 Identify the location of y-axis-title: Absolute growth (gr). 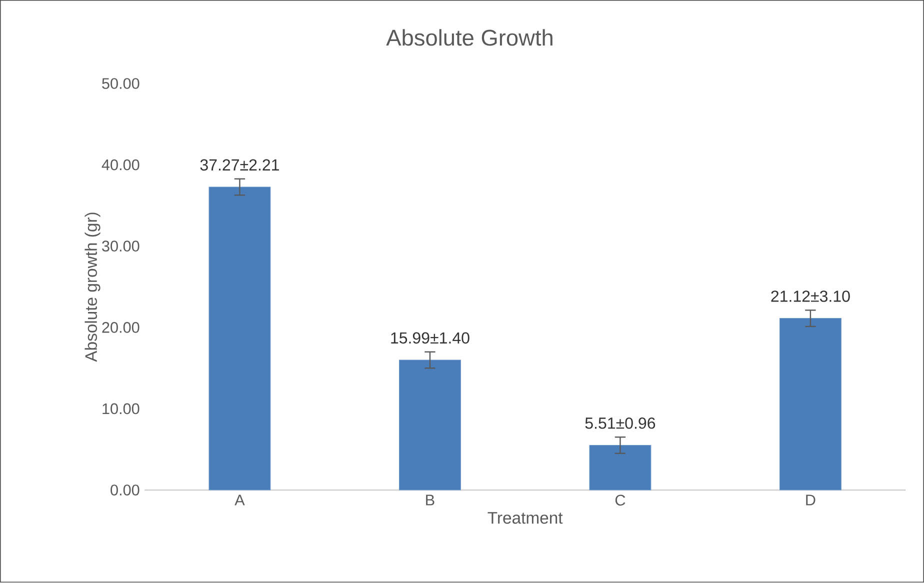
(92, 287).